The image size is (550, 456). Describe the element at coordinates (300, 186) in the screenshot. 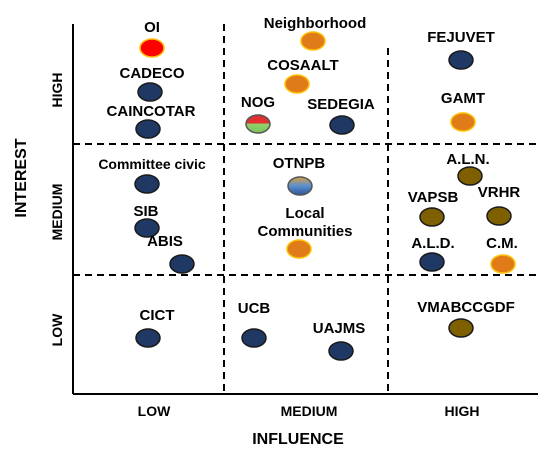

I see `marker-otnpb` at that location.